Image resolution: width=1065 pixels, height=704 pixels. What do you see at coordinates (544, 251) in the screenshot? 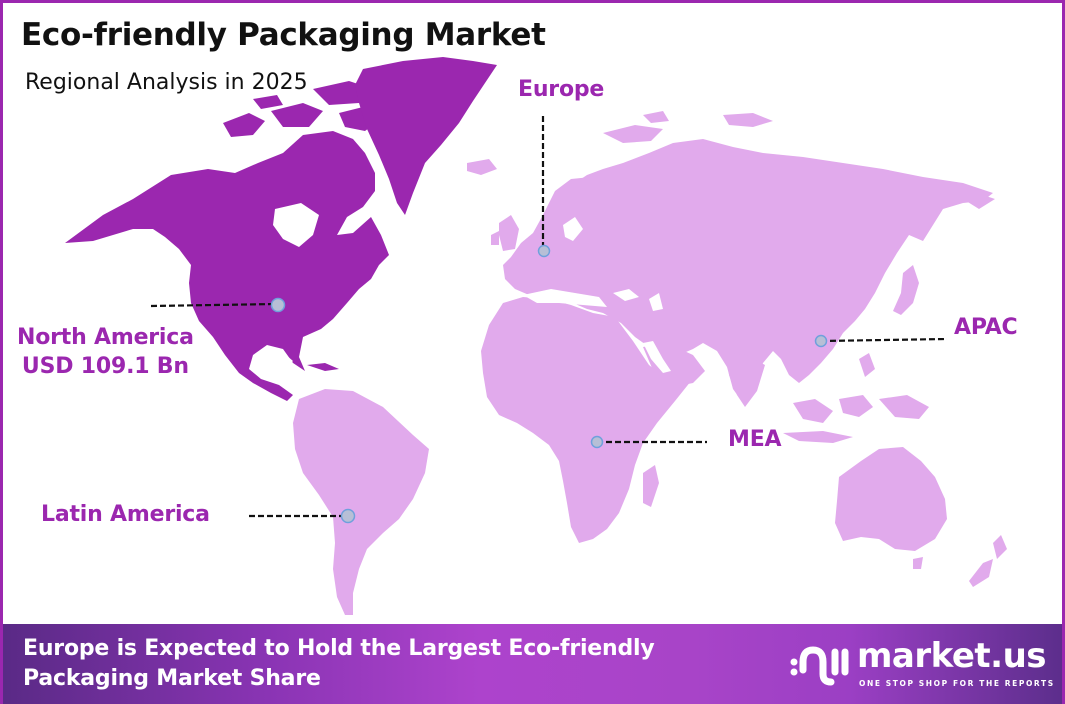
I see `marker-europe` at bounding box center [544, 251].